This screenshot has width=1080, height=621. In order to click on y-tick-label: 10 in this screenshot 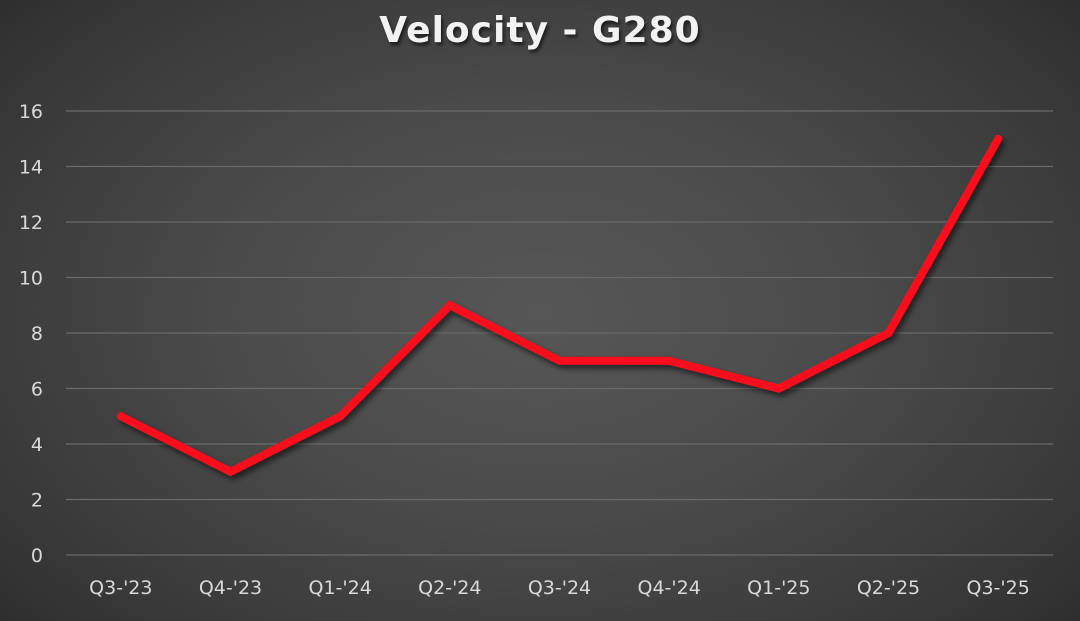, I will do `click(31, 279)`.